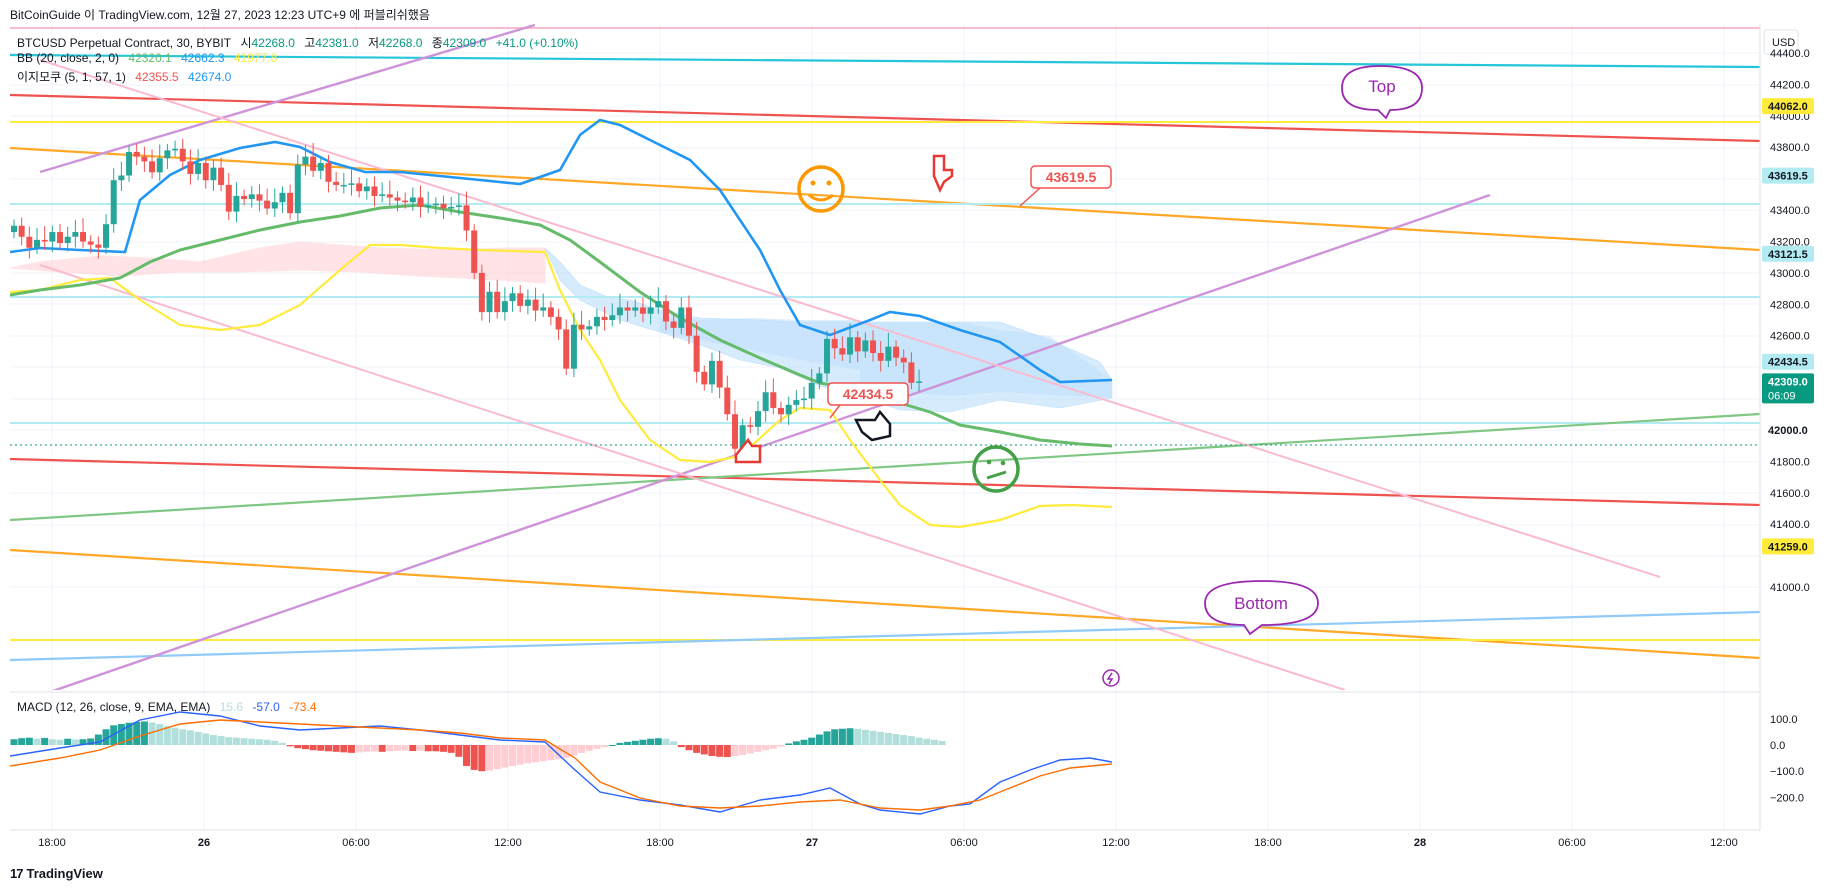  I want to click on ichimoku-legend: 이지모쿠 (5, 1, 57, 1) 42355.5 42674.0, so click(127, 76).